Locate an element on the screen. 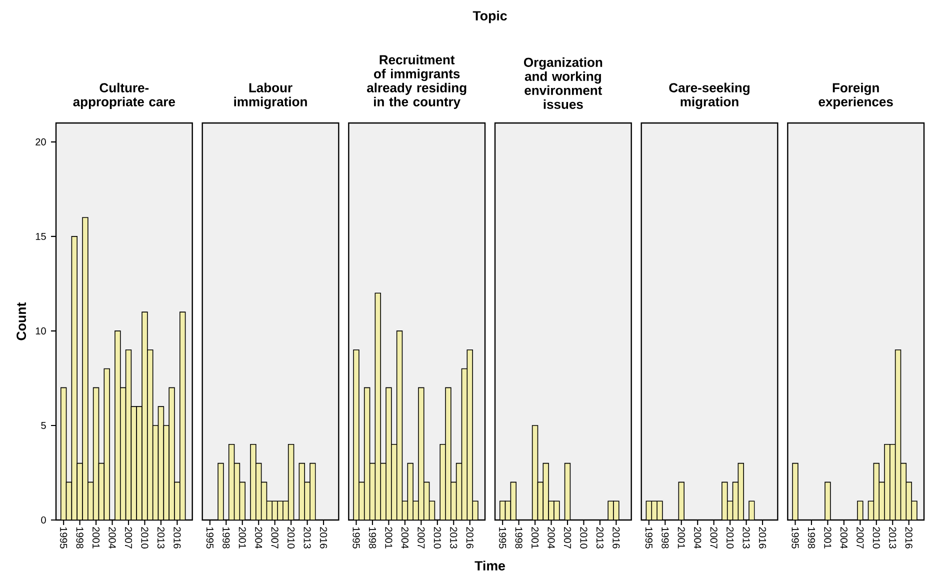 This screenshot has height=587, width=930. y-axis-title: Count is located at coordinates (21, 321).